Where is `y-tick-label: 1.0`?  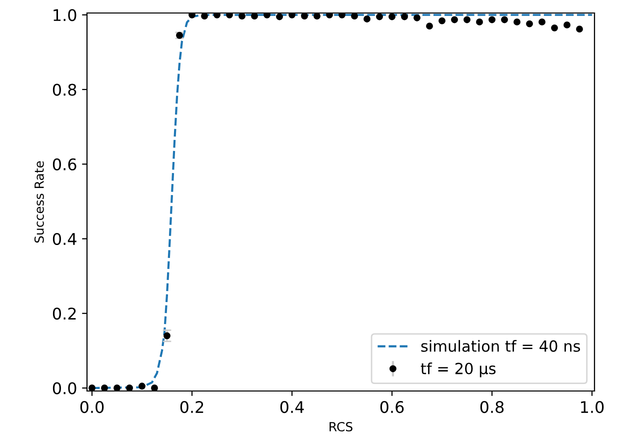 y-tick-label: 1.0 is located at coordinates (65, 15).